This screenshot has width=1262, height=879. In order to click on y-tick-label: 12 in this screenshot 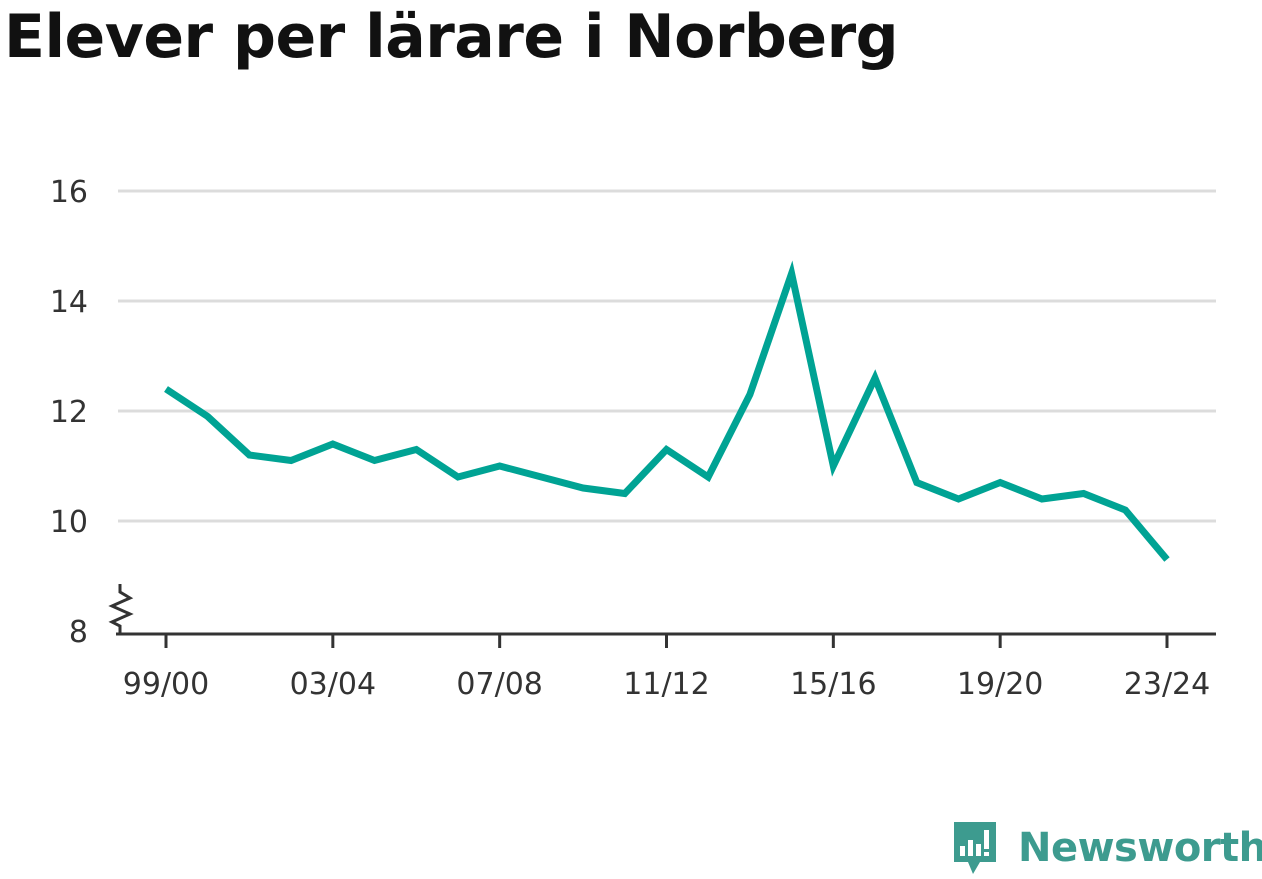, I will do `click(69, 412)`.